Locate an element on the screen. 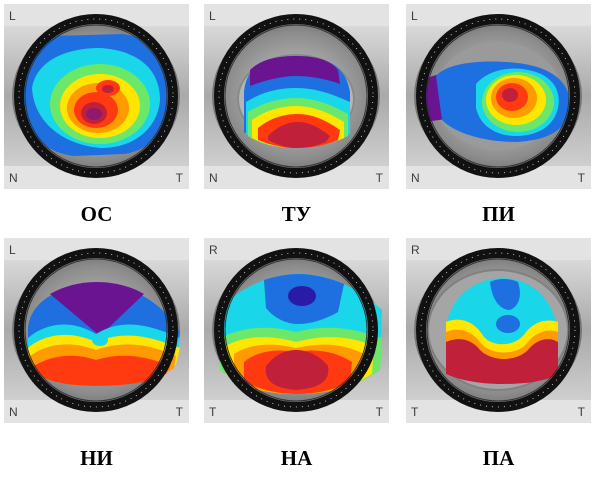 The height and width of the screenshot is (477, 596). topography-panel-oc: L N T is located at coordinates (96, 96).